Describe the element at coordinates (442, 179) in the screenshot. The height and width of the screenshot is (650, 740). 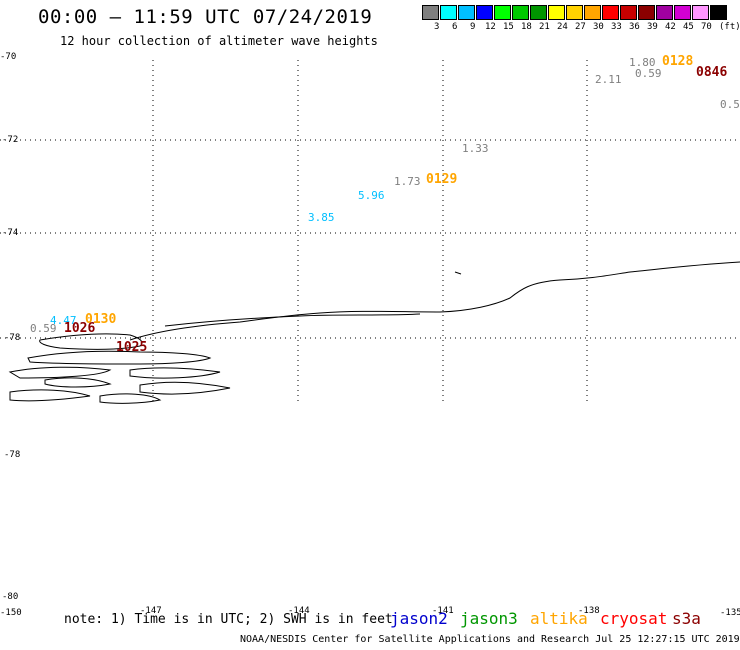
I see `pass-time-label: 0129` at that location.